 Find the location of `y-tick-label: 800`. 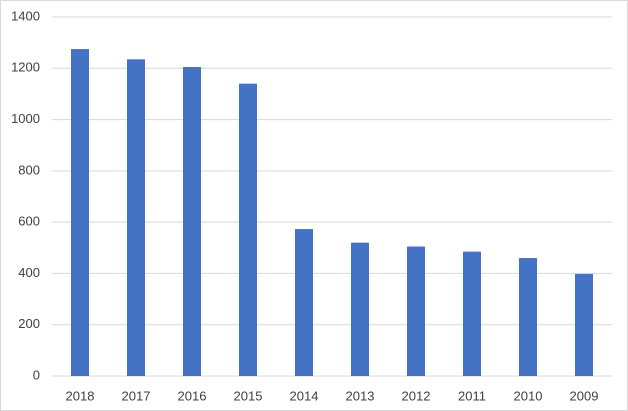

y-tick-label: 800 is located at coordinates (29, 169).